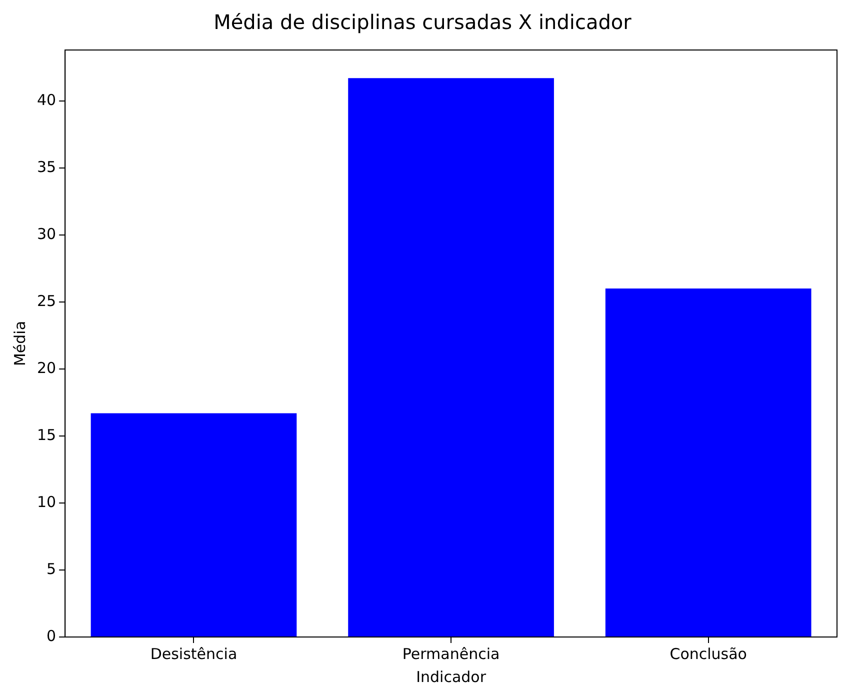 This screenshot has height=695, width=850. What do you see at coordinates (51, 635) in the screenshot?
I see `y-tick-label: 0` at bounding box center [51, 635].